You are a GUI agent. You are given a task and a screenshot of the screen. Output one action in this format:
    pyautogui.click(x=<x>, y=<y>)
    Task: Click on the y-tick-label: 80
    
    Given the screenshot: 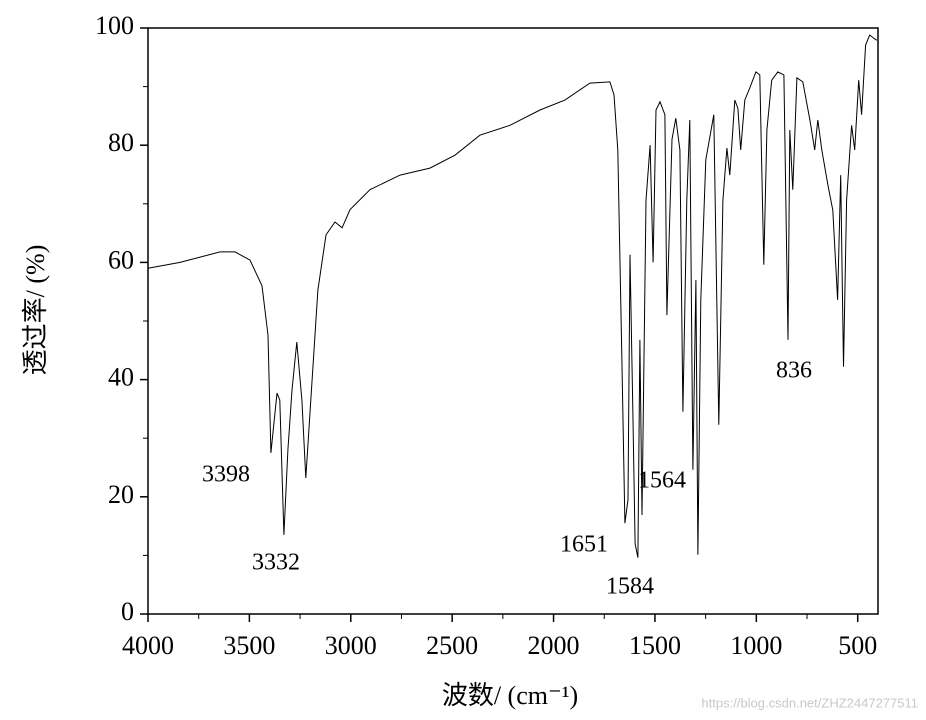 What is the action you would take?
    pyautogui.click(x=121, y=142)
    